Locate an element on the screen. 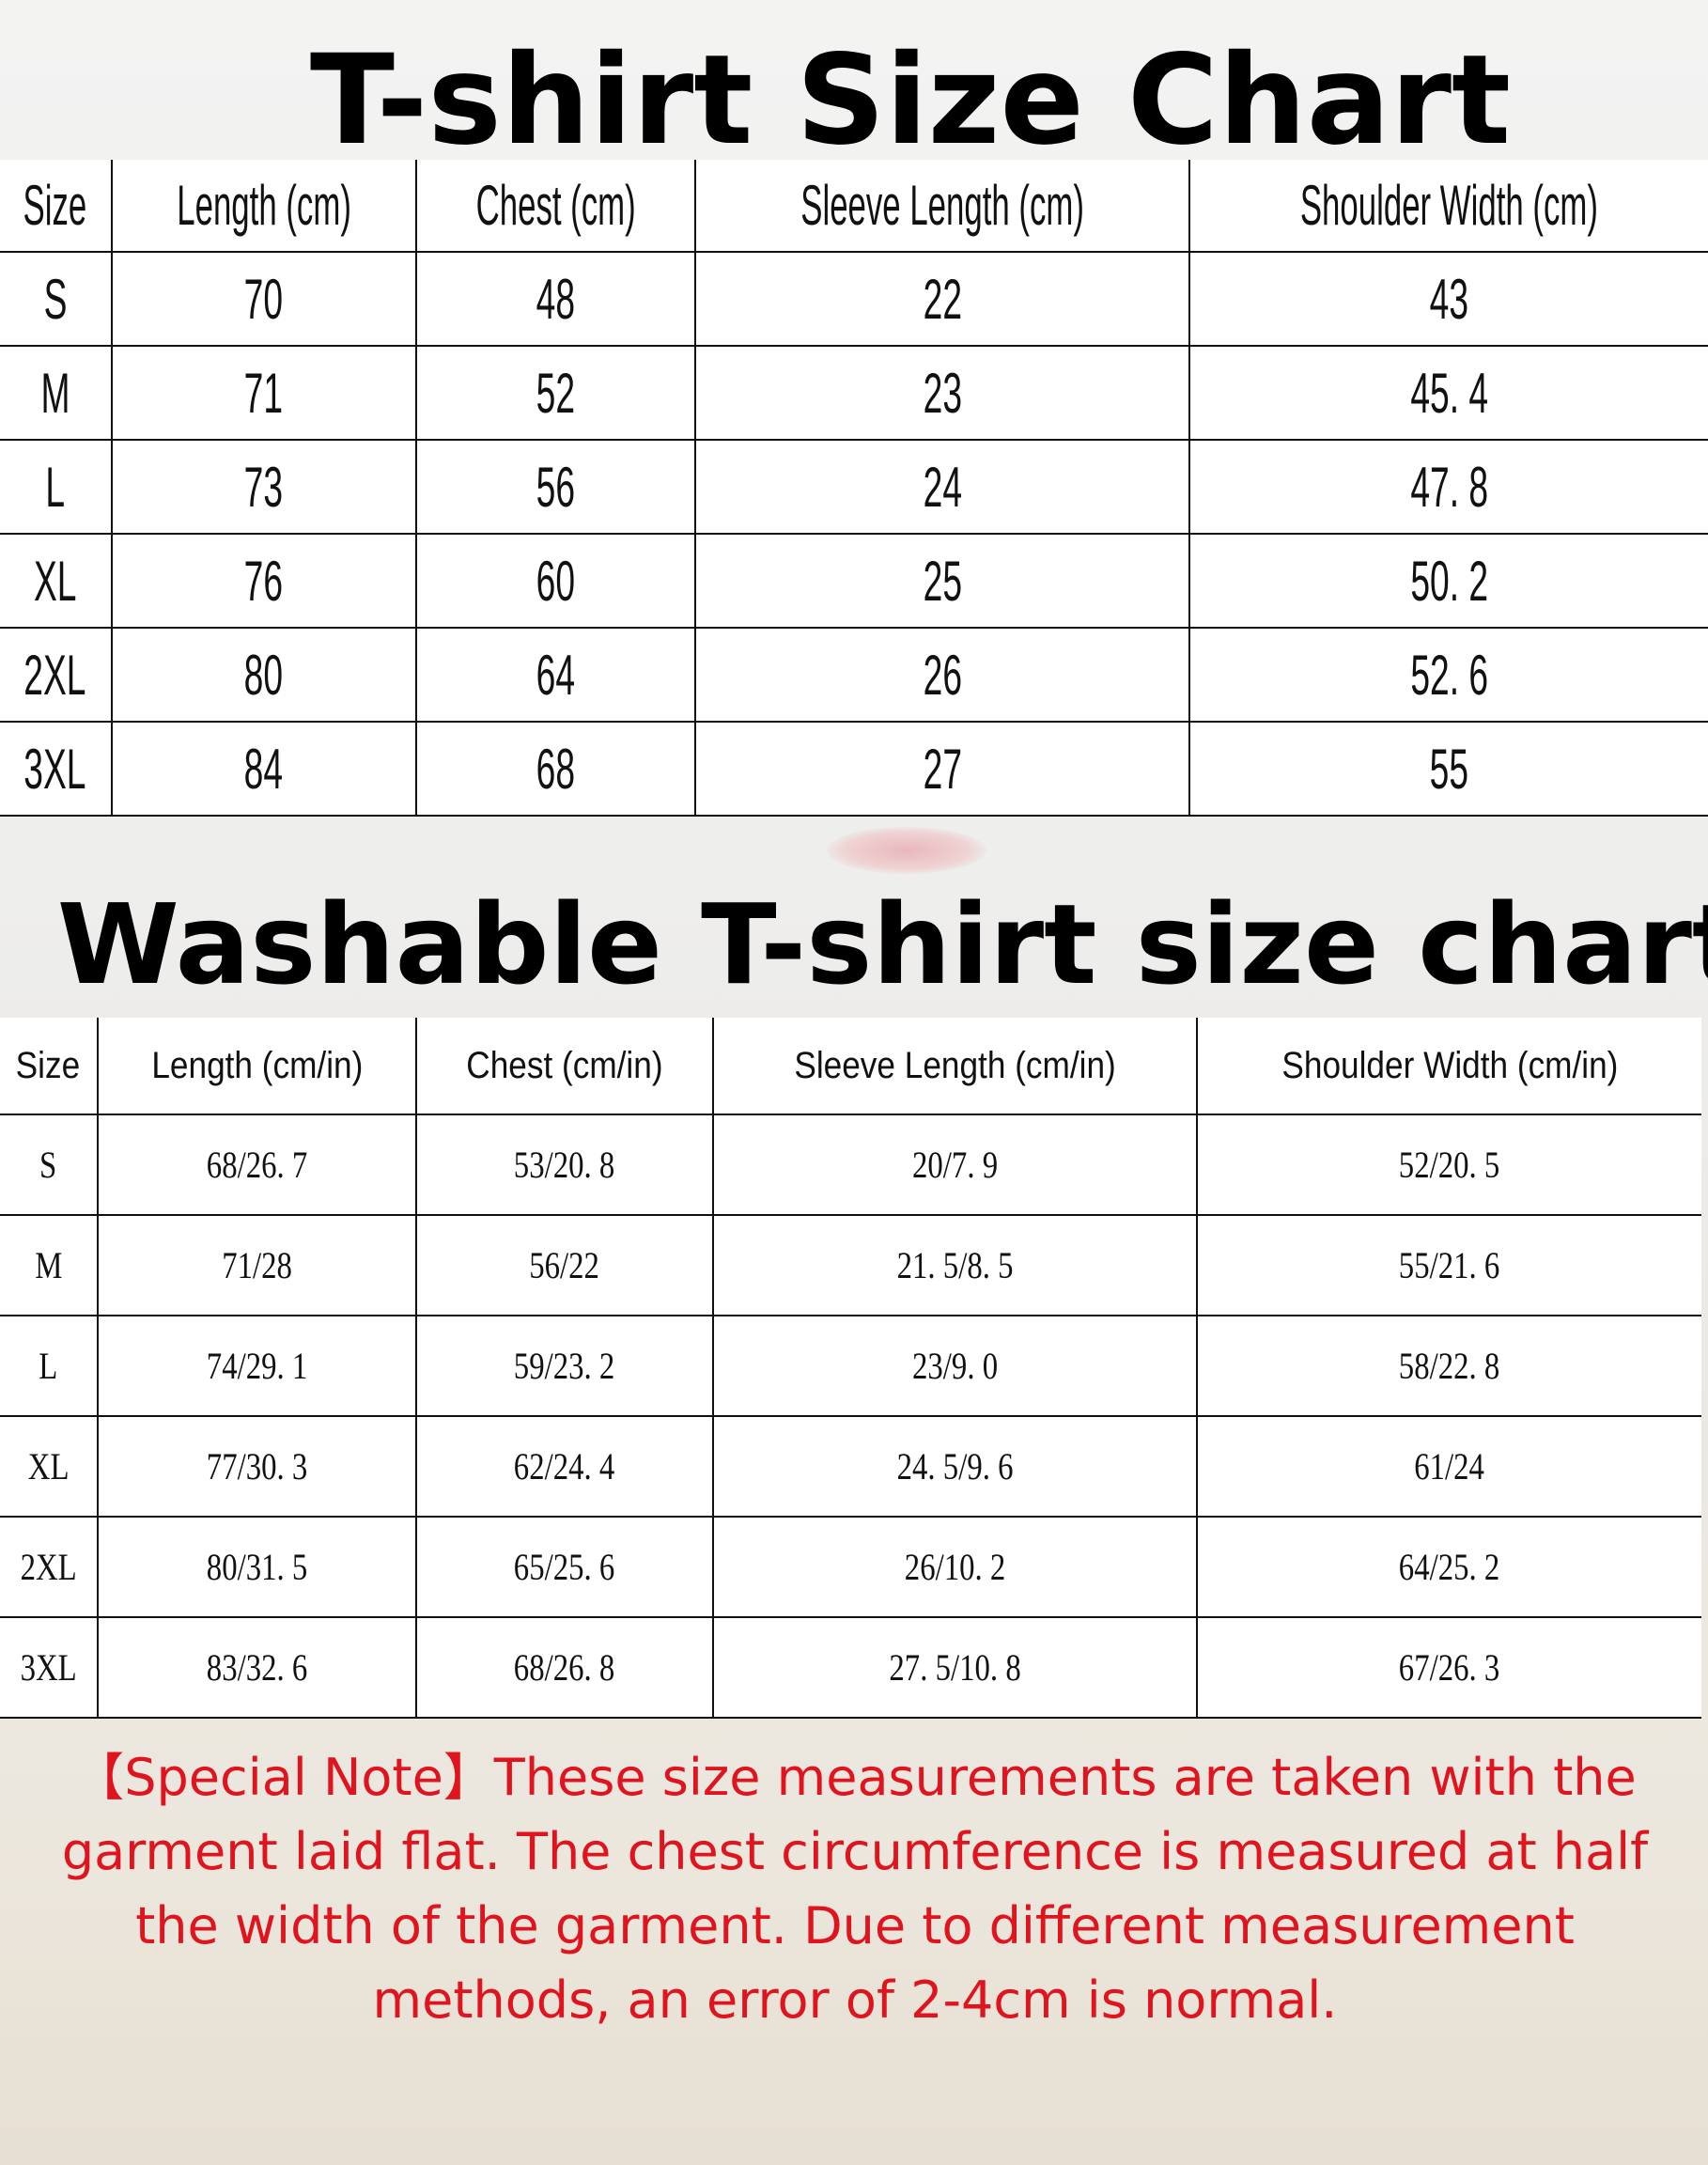 The height and width of the screenshot is (2165, 1708). table-cell: 74/29. 1 is located at coordinates (257, 1366).